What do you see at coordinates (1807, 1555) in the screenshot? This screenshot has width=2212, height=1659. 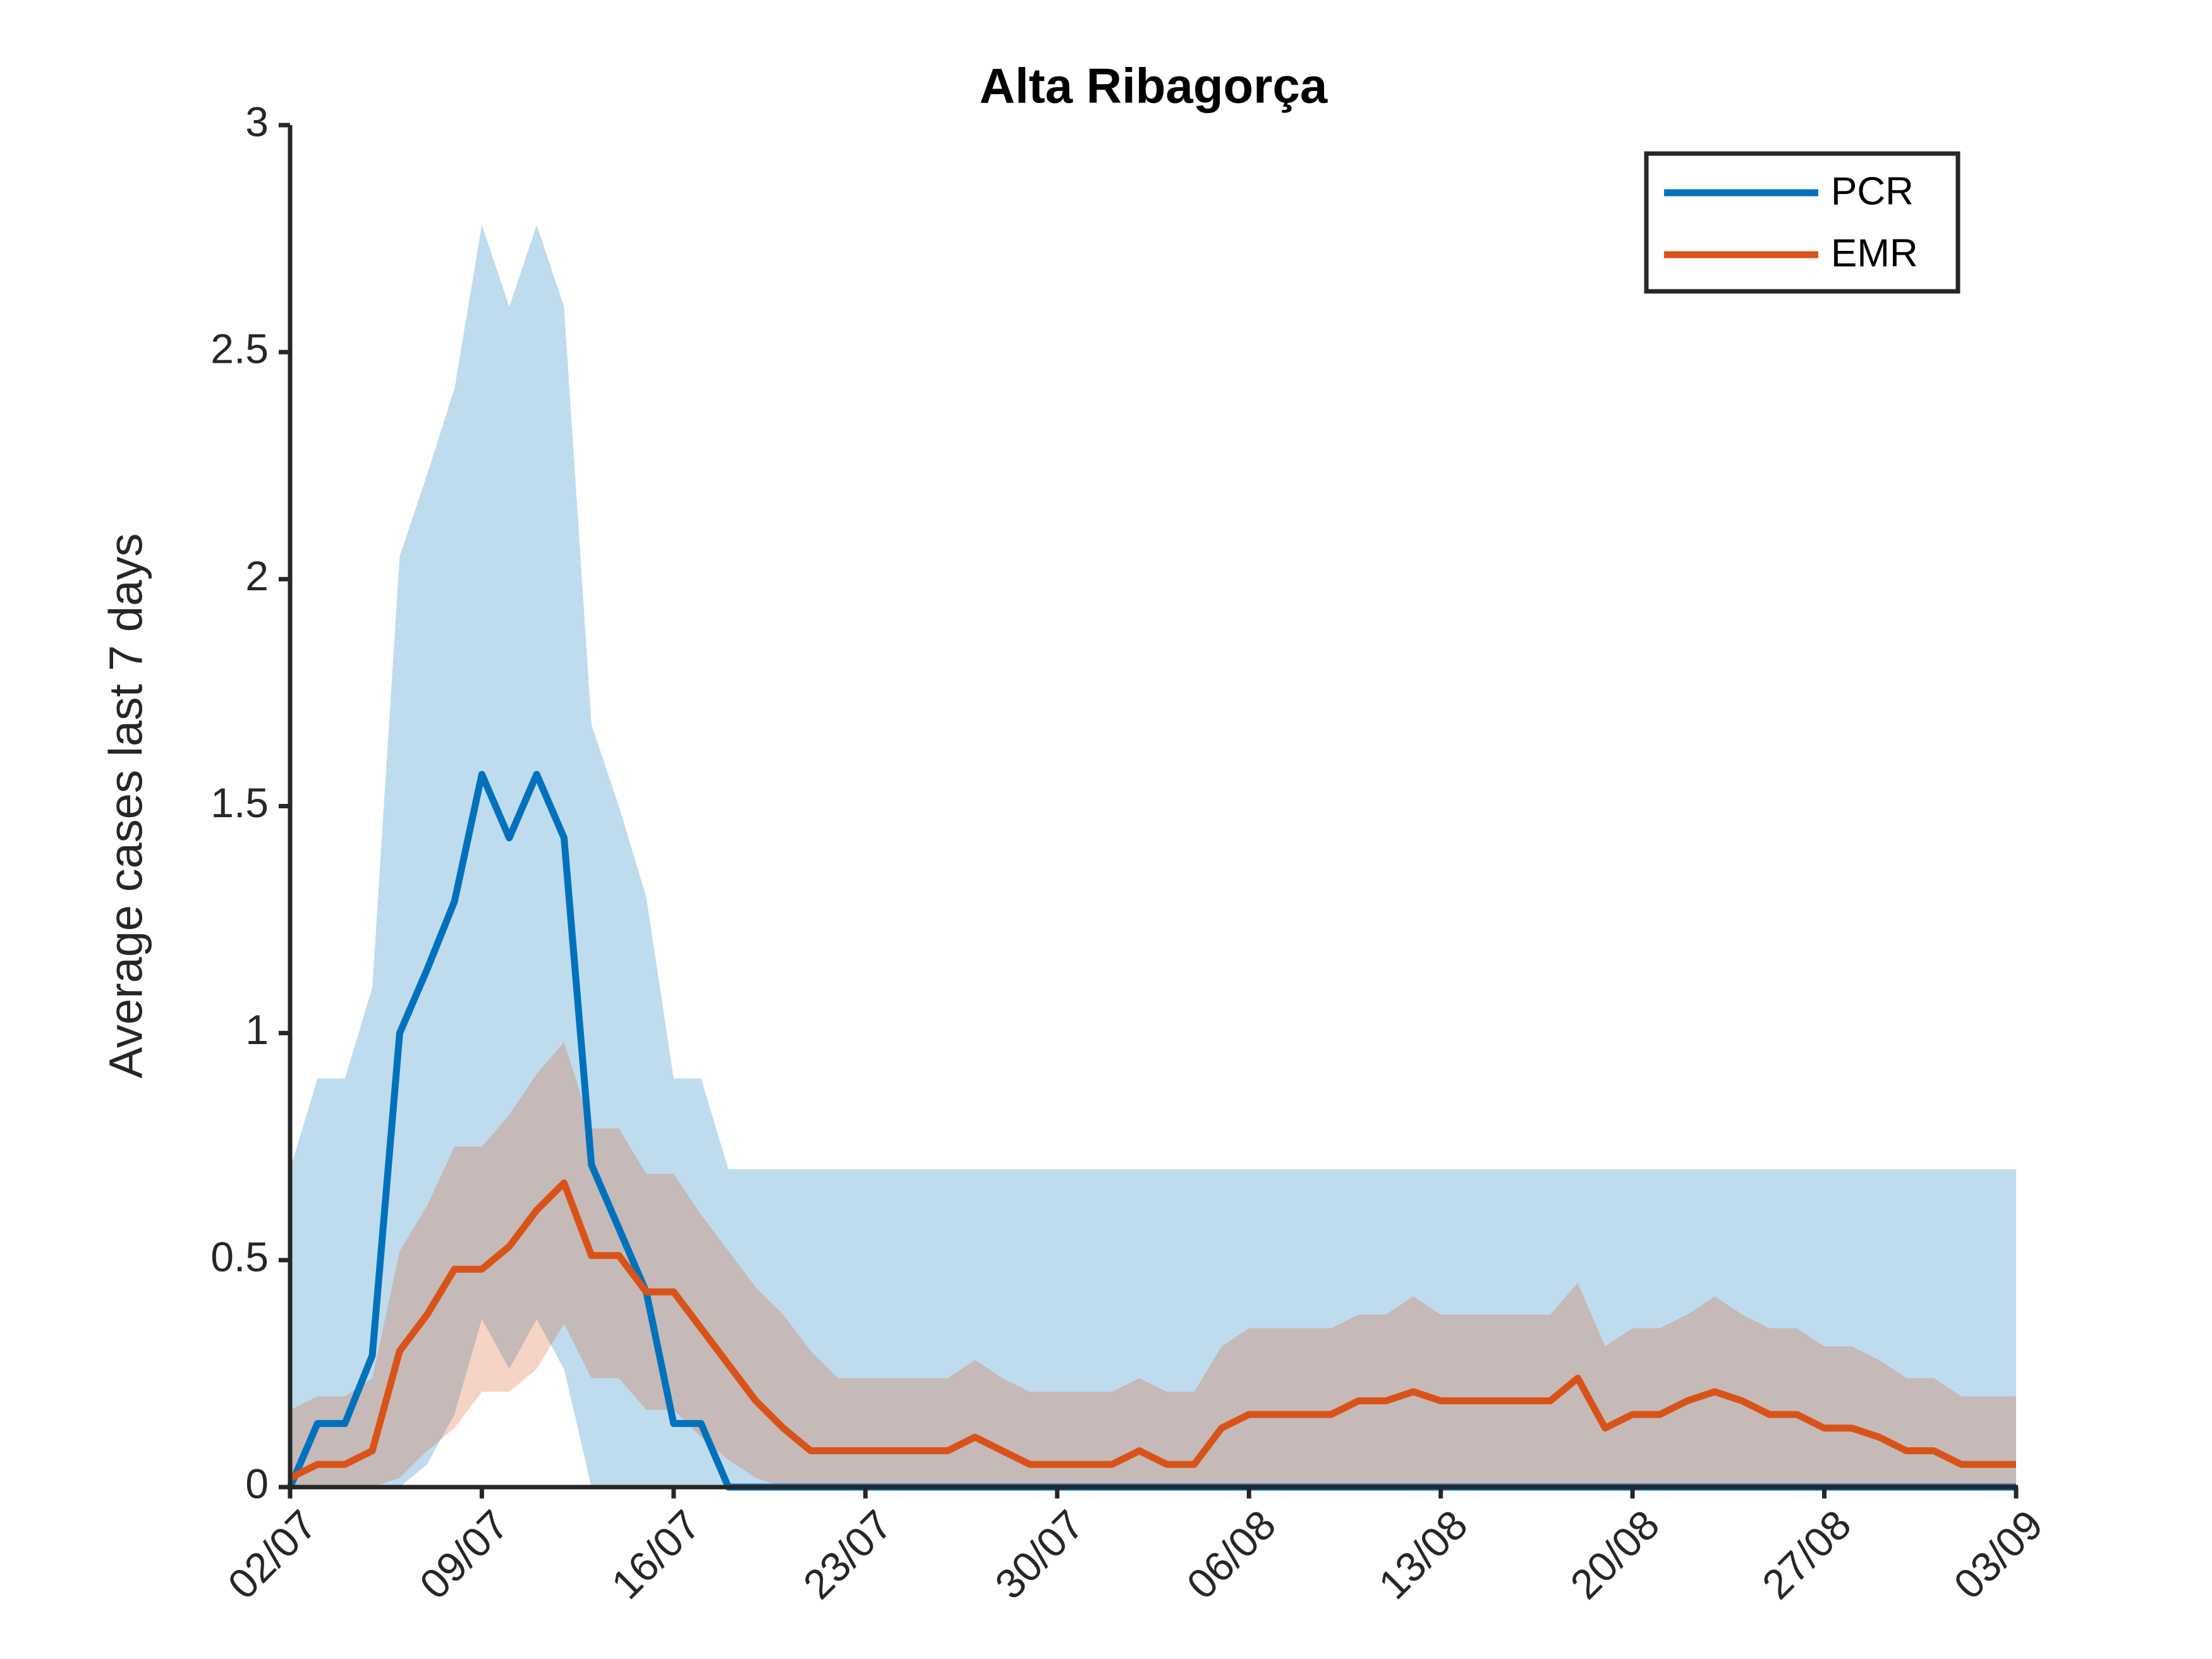 I see `x-tick-label: 27/08` at bounding box center [1807, 1555].